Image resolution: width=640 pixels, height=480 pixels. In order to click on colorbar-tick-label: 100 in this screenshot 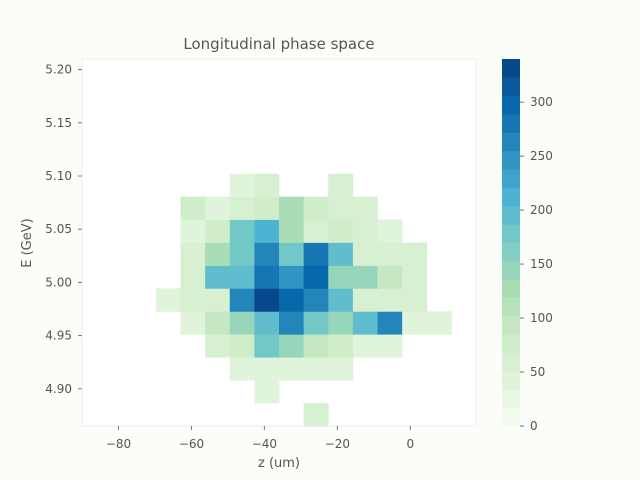, I will do `click(541, 318)`.